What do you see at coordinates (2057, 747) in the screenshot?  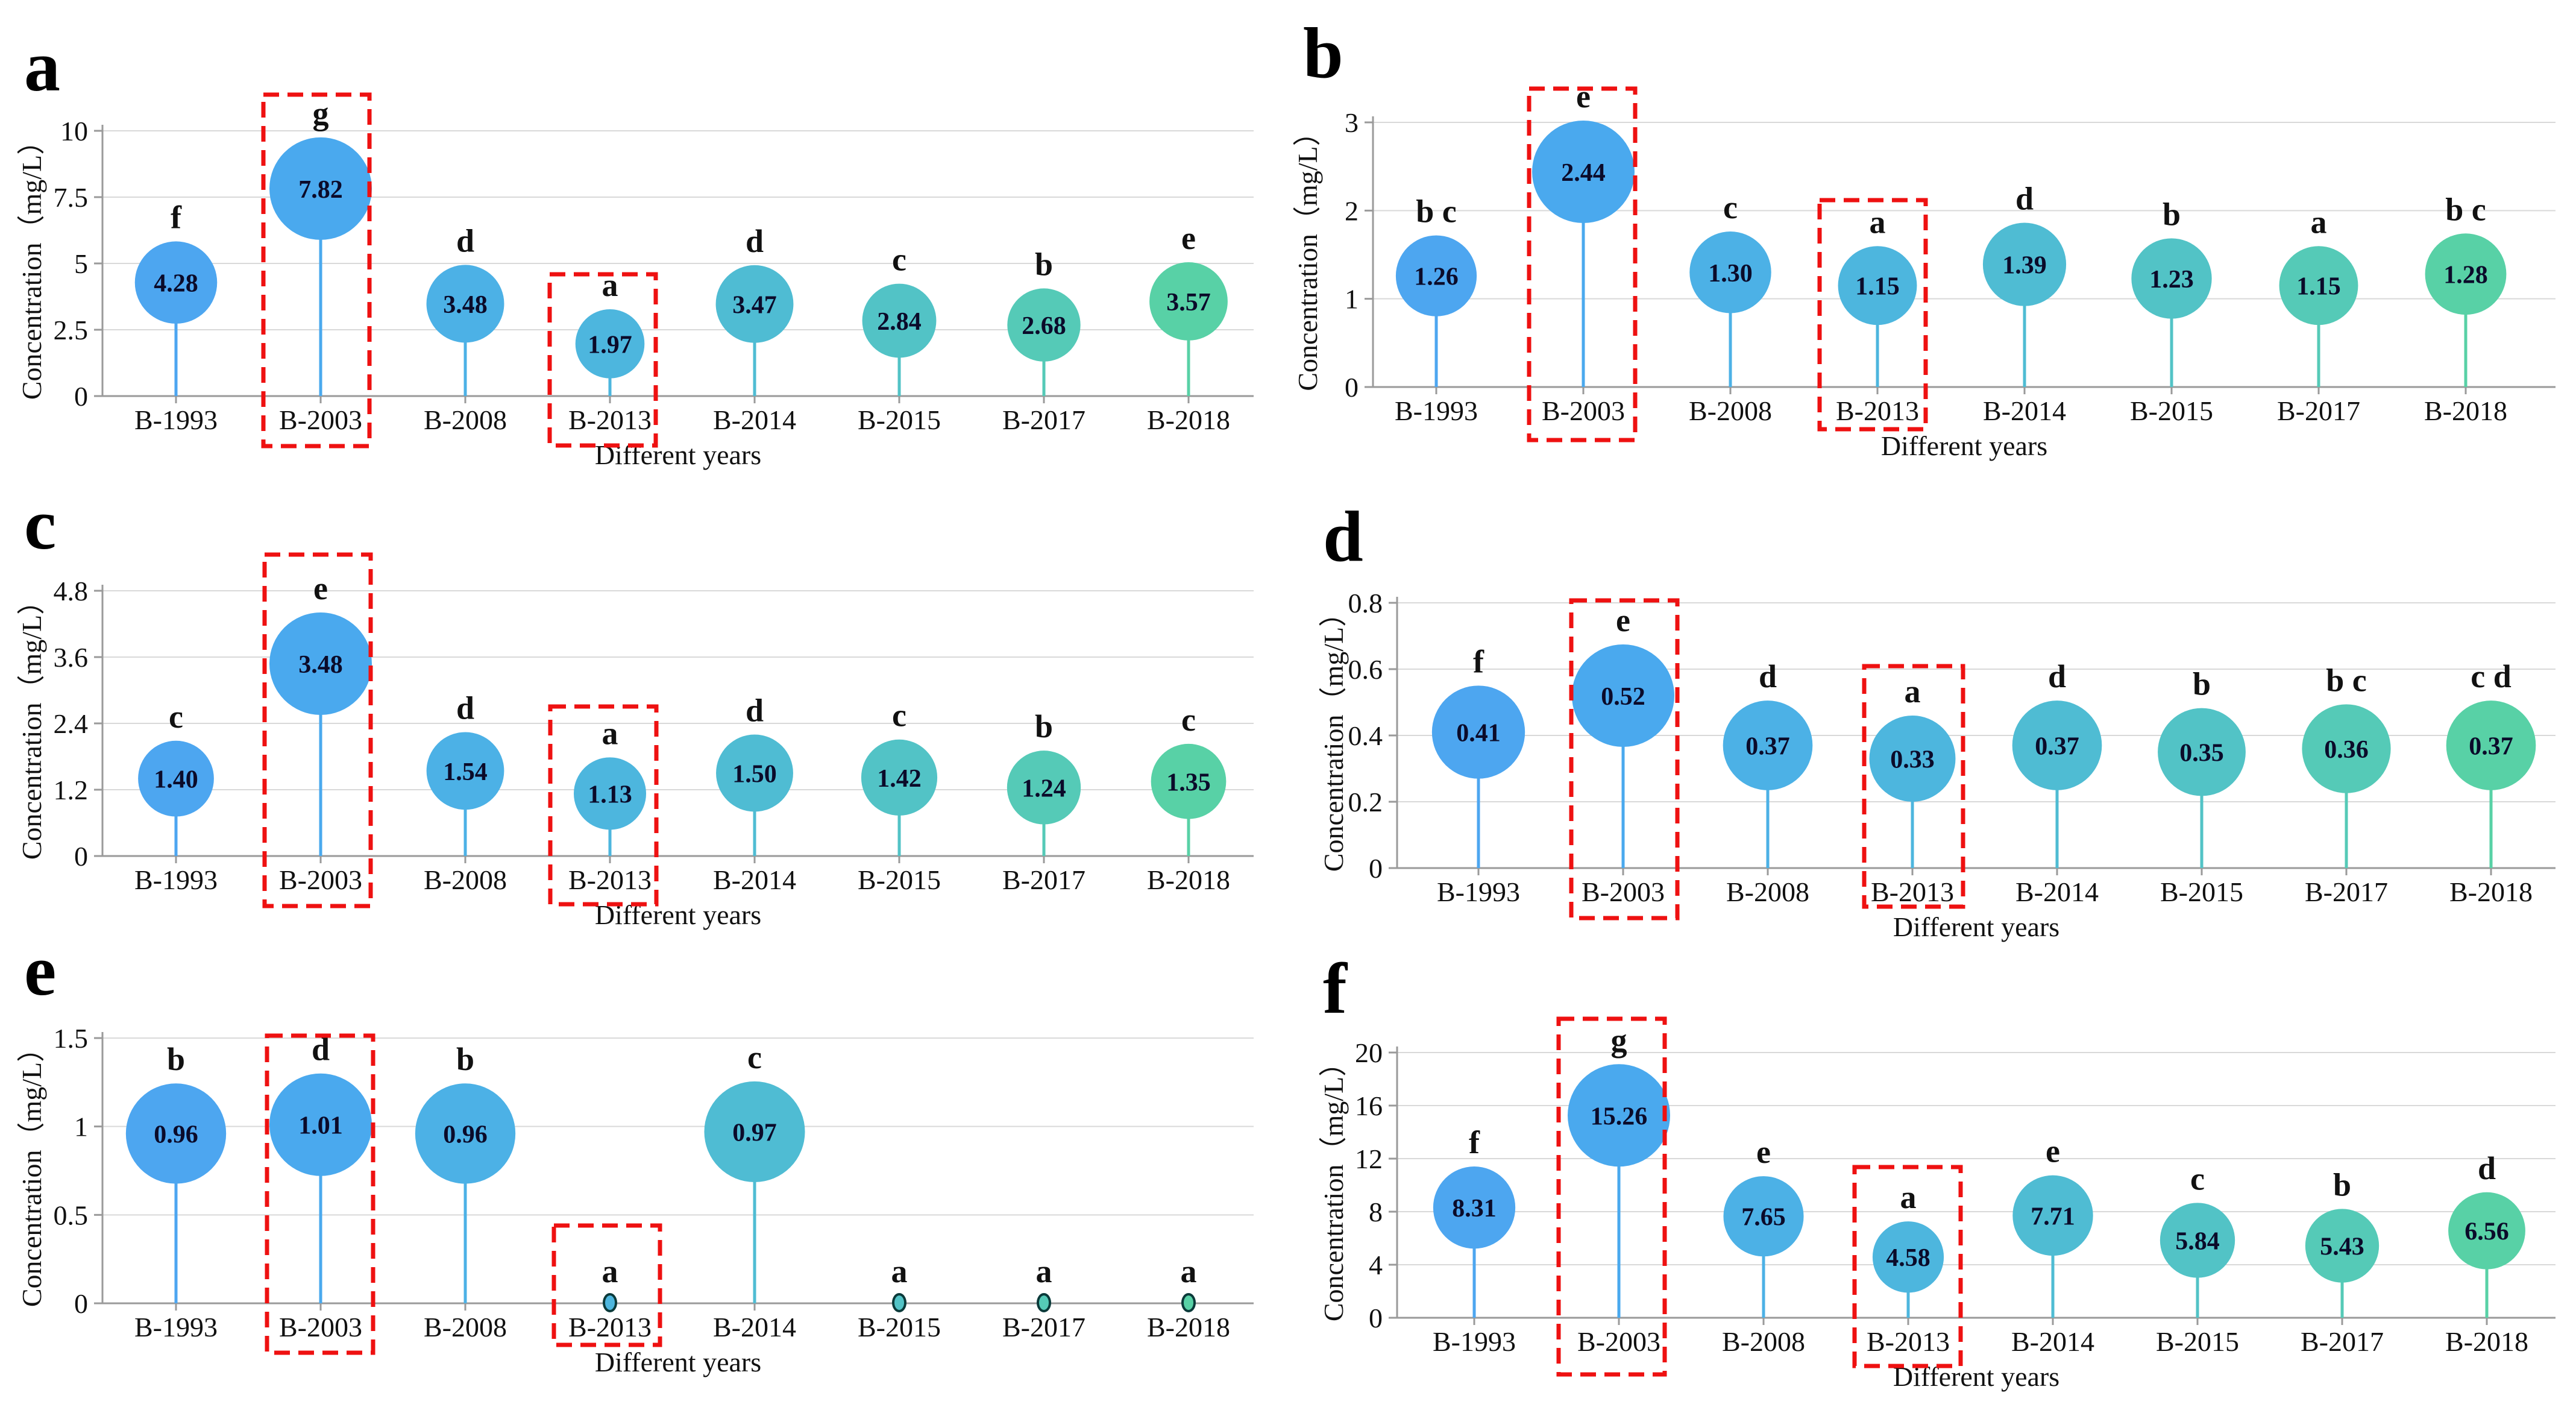 I see `data-label: 0.37` at bounding box center [2057, 747].